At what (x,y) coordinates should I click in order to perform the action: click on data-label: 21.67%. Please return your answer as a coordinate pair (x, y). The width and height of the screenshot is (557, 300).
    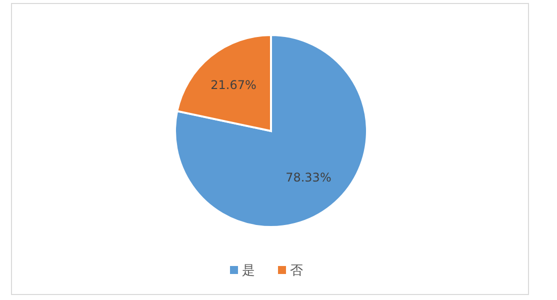
    Looking at the image, I should click on (233, 85).